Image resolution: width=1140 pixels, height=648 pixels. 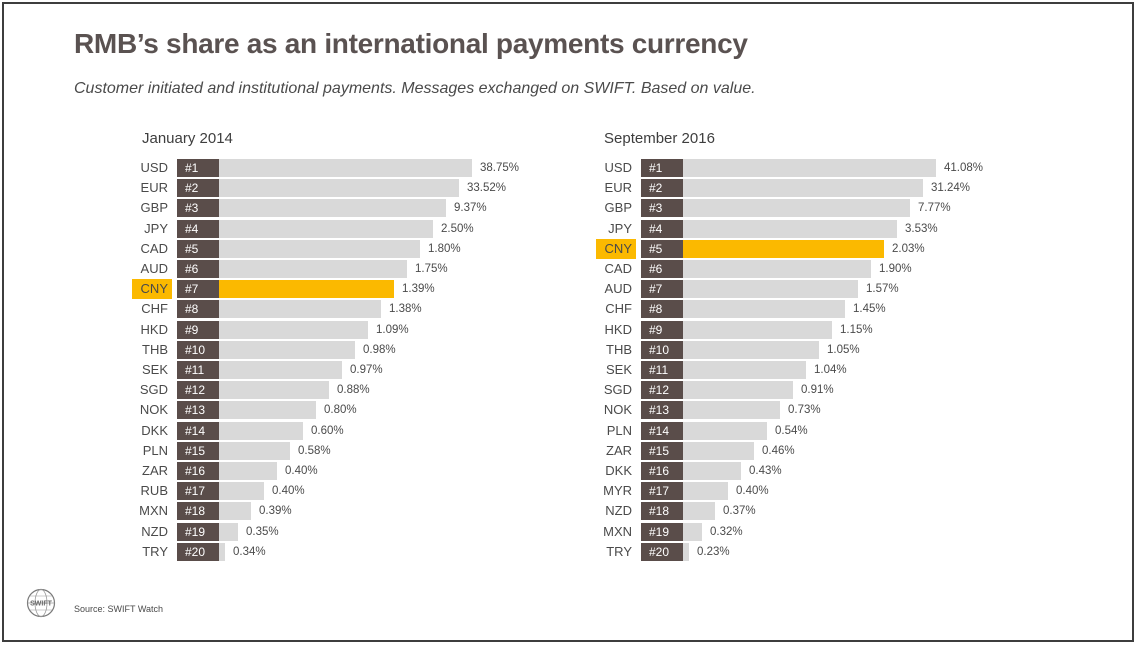 I want to click on bar-row-nzd: NZD #19 0.35%, so click(x=372, y=532).